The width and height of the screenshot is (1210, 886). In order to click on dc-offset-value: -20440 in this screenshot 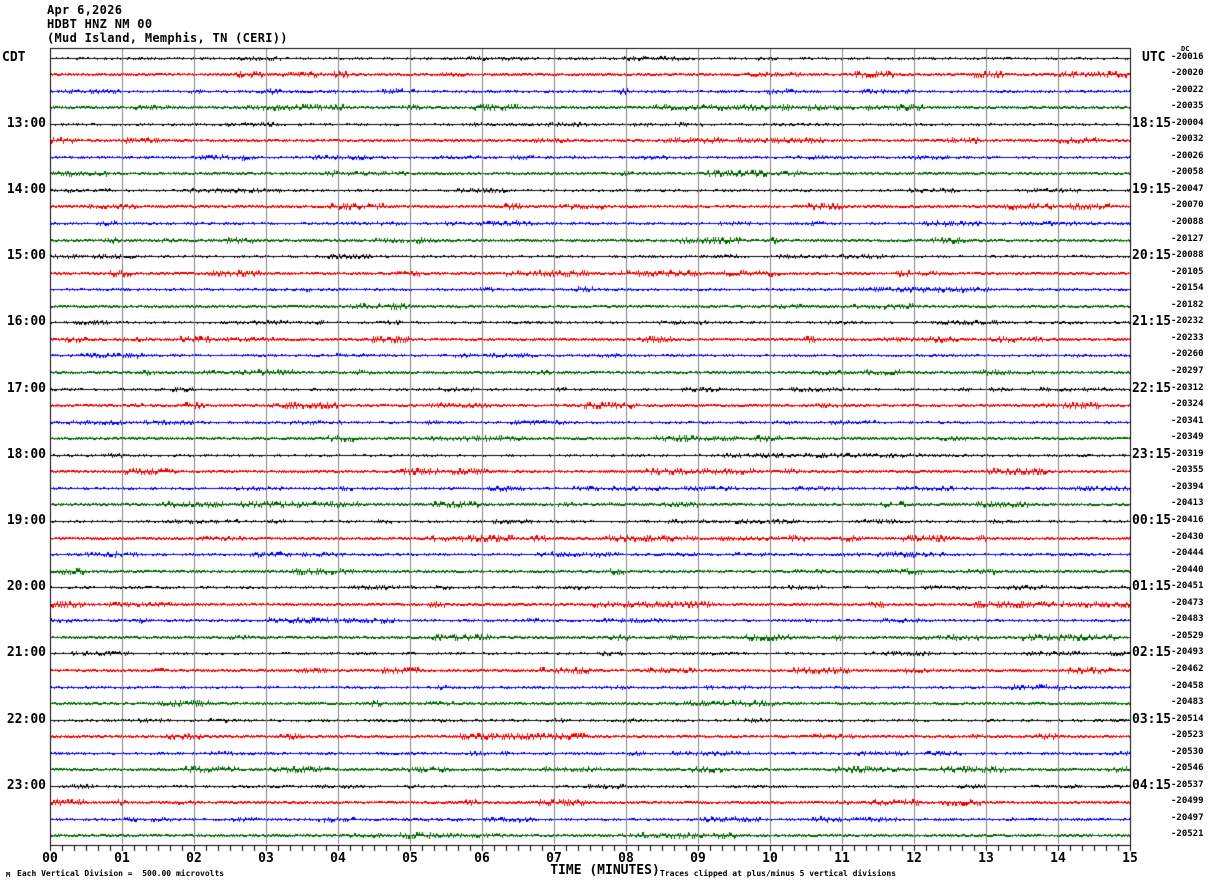, I will do `click(1187, 570)`.